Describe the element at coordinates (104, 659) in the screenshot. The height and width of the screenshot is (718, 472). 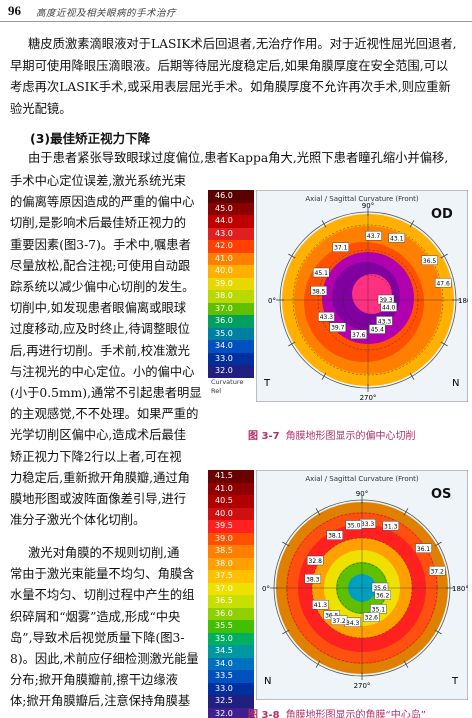
I see `text-line: 8)。因此,术前应仔细检测激光能量` at that location.